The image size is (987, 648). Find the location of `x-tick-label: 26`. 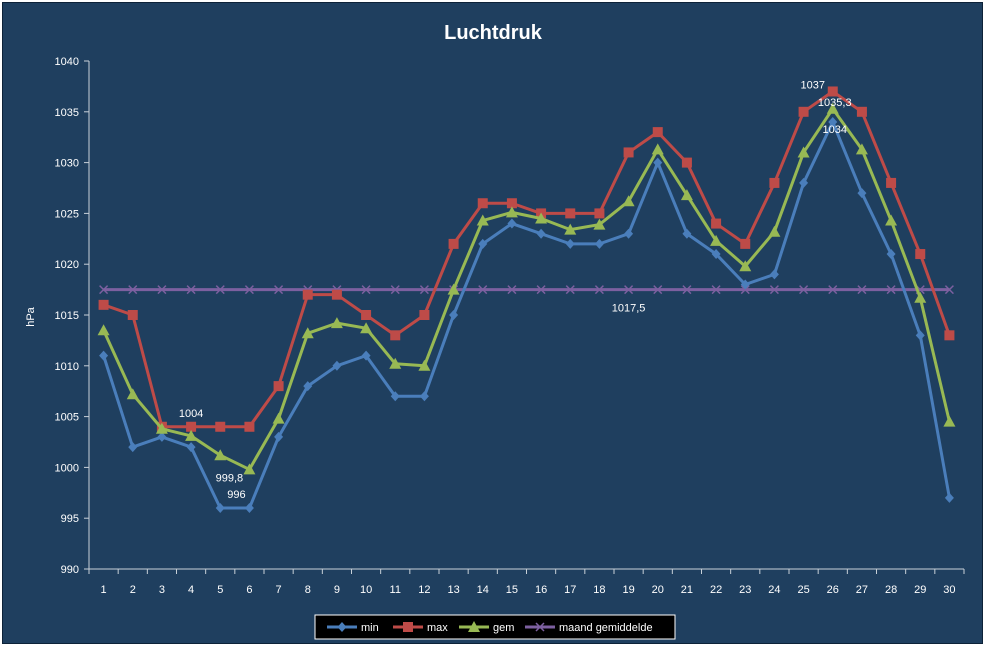

x-tick-label: 26 is located at coordinates (833, 590).